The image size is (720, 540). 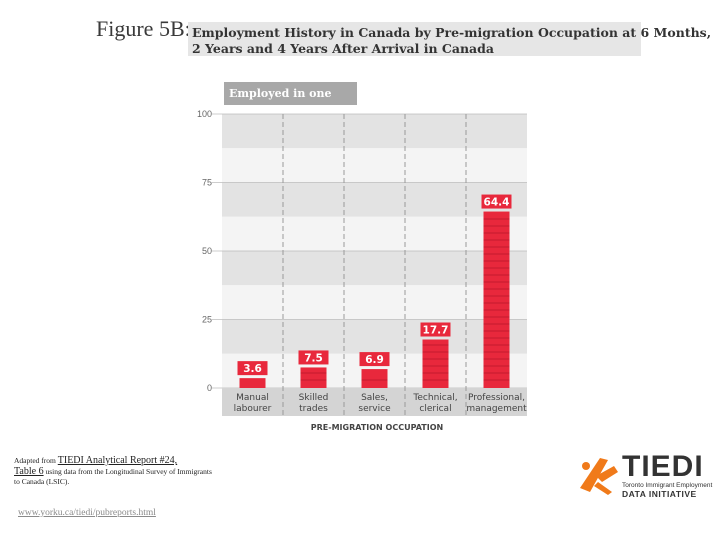 What do you see at coordinates (207, 183) in the screenshot?
I see `y-tick-label: 75` at bounding box center [207, 183].